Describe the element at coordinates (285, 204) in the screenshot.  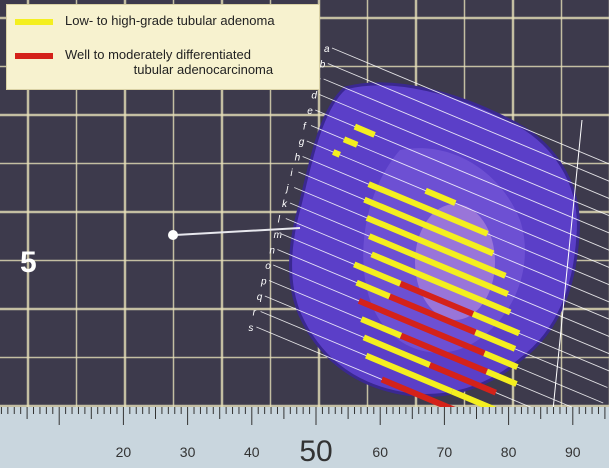
I see `section-letter: k` at that location.